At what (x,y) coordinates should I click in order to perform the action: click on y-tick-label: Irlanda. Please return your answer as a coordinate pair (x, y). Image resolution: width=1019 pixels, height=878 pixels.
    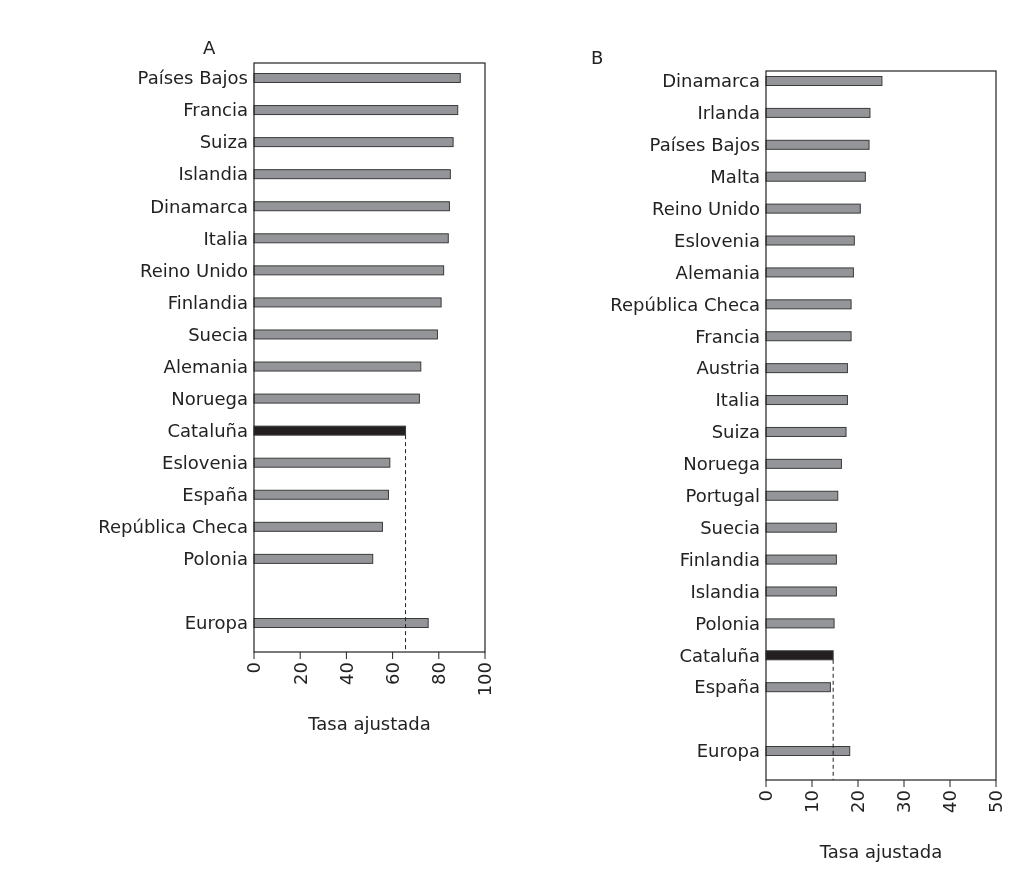
    Looking at the image, I should click on (728, 113).